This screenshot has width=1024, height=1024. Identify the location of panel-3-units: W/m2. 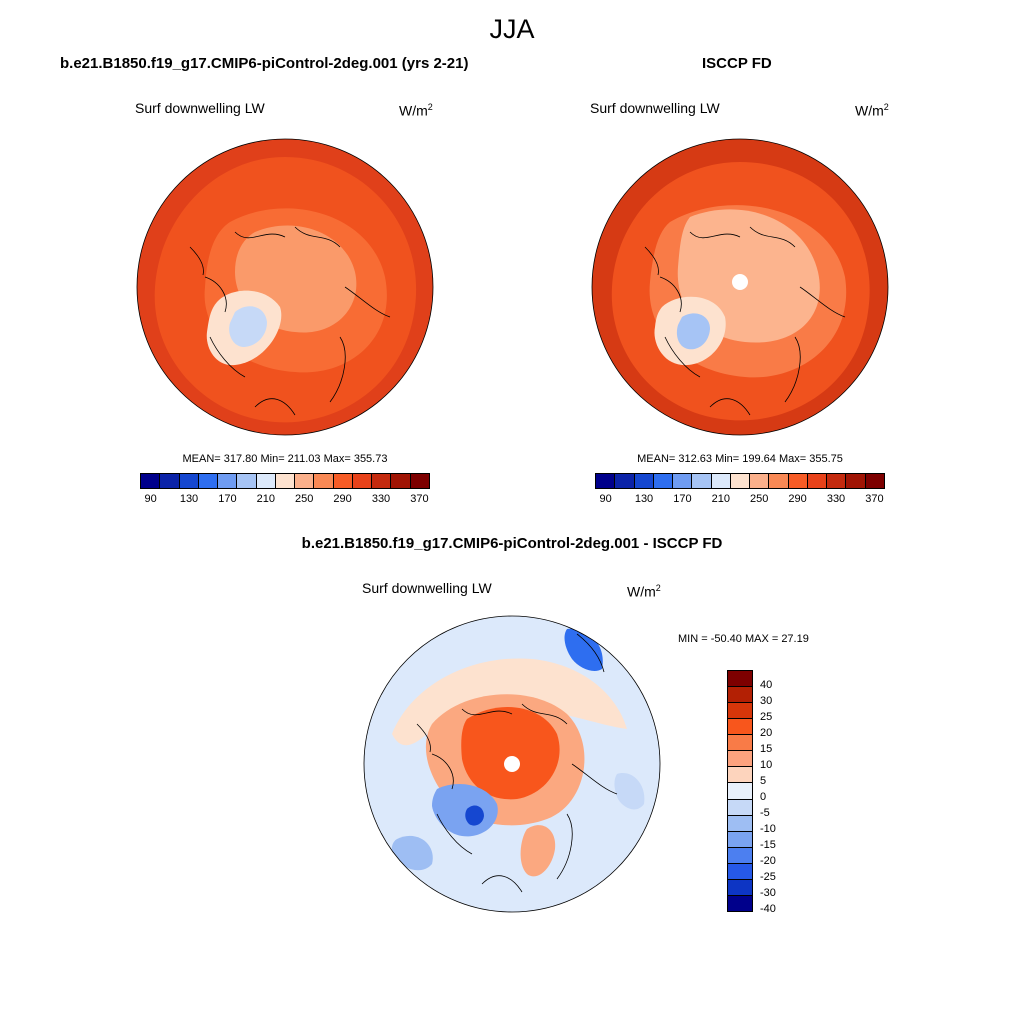
(644, 591).